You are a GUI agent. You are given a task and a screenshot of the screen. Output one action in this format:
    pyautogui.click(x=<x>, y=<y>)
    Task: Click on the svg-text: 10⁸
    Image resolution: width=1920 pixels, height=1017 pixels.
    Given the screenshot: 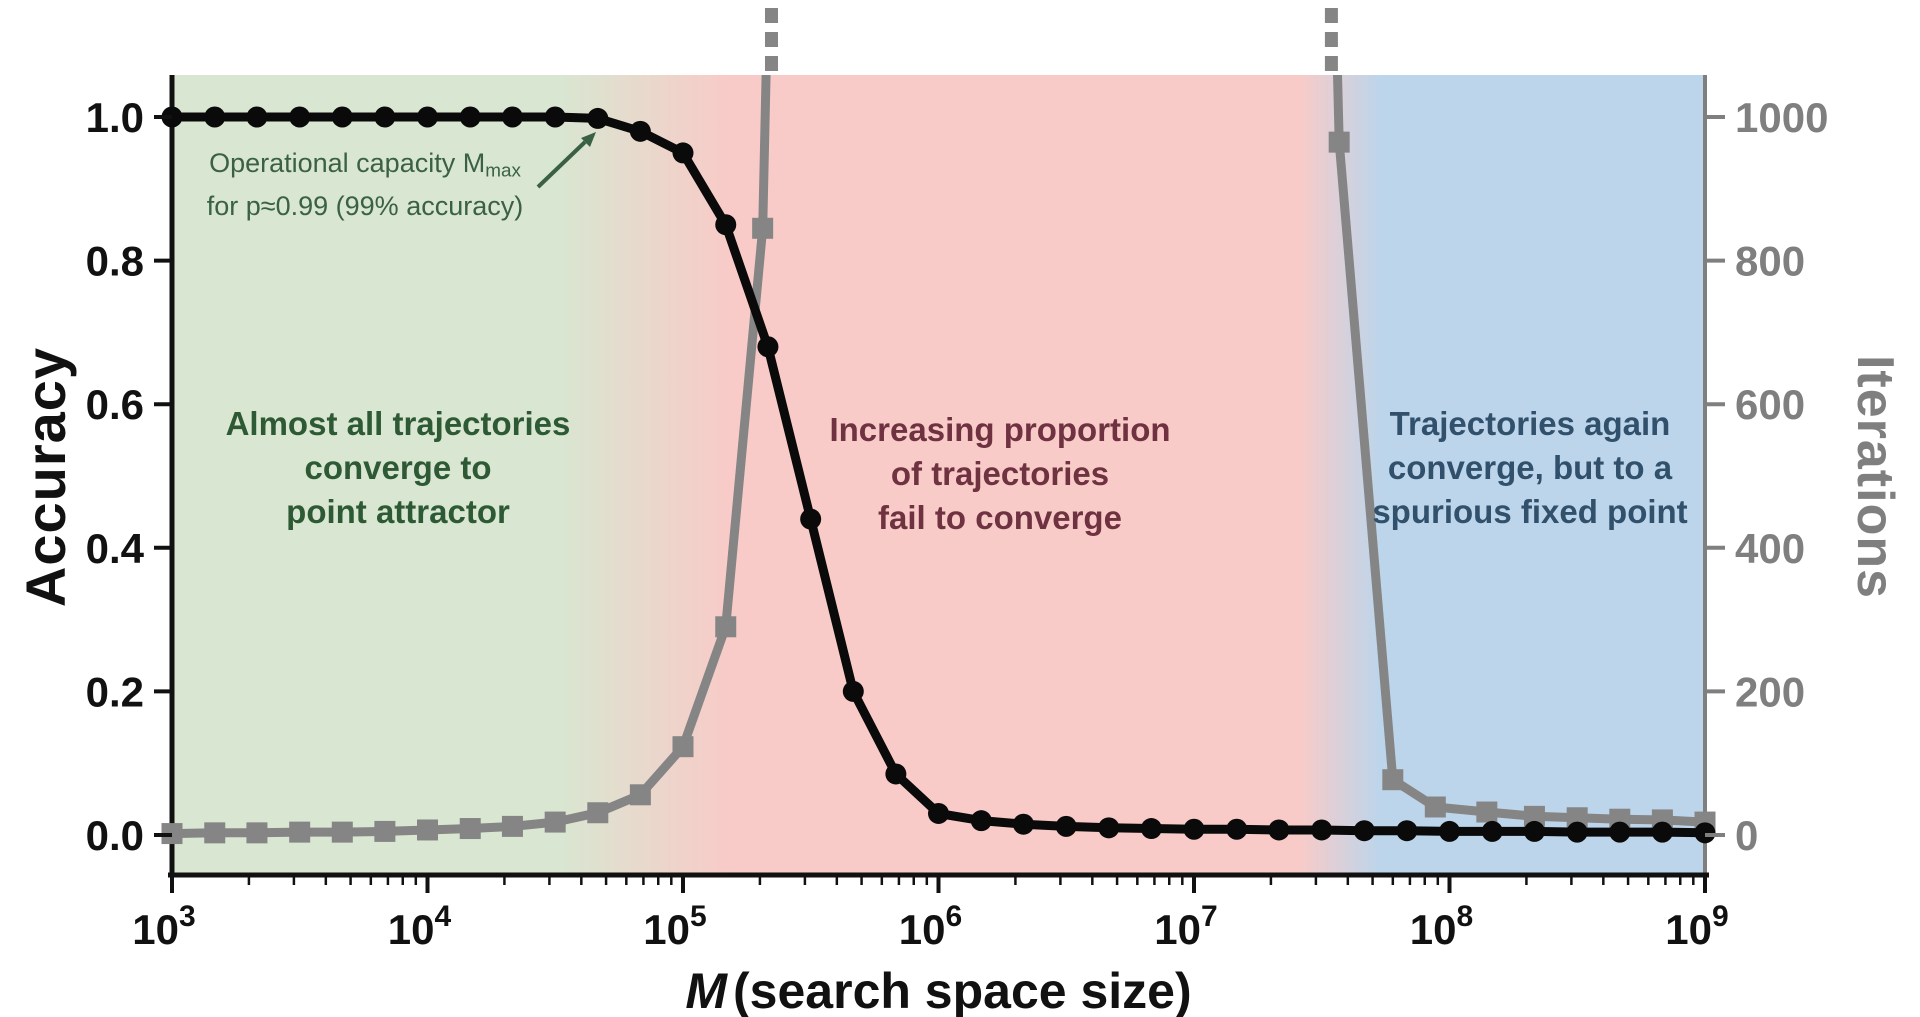 What is the action you would take?
    pyautogui.click(x=1441, y=926)
    